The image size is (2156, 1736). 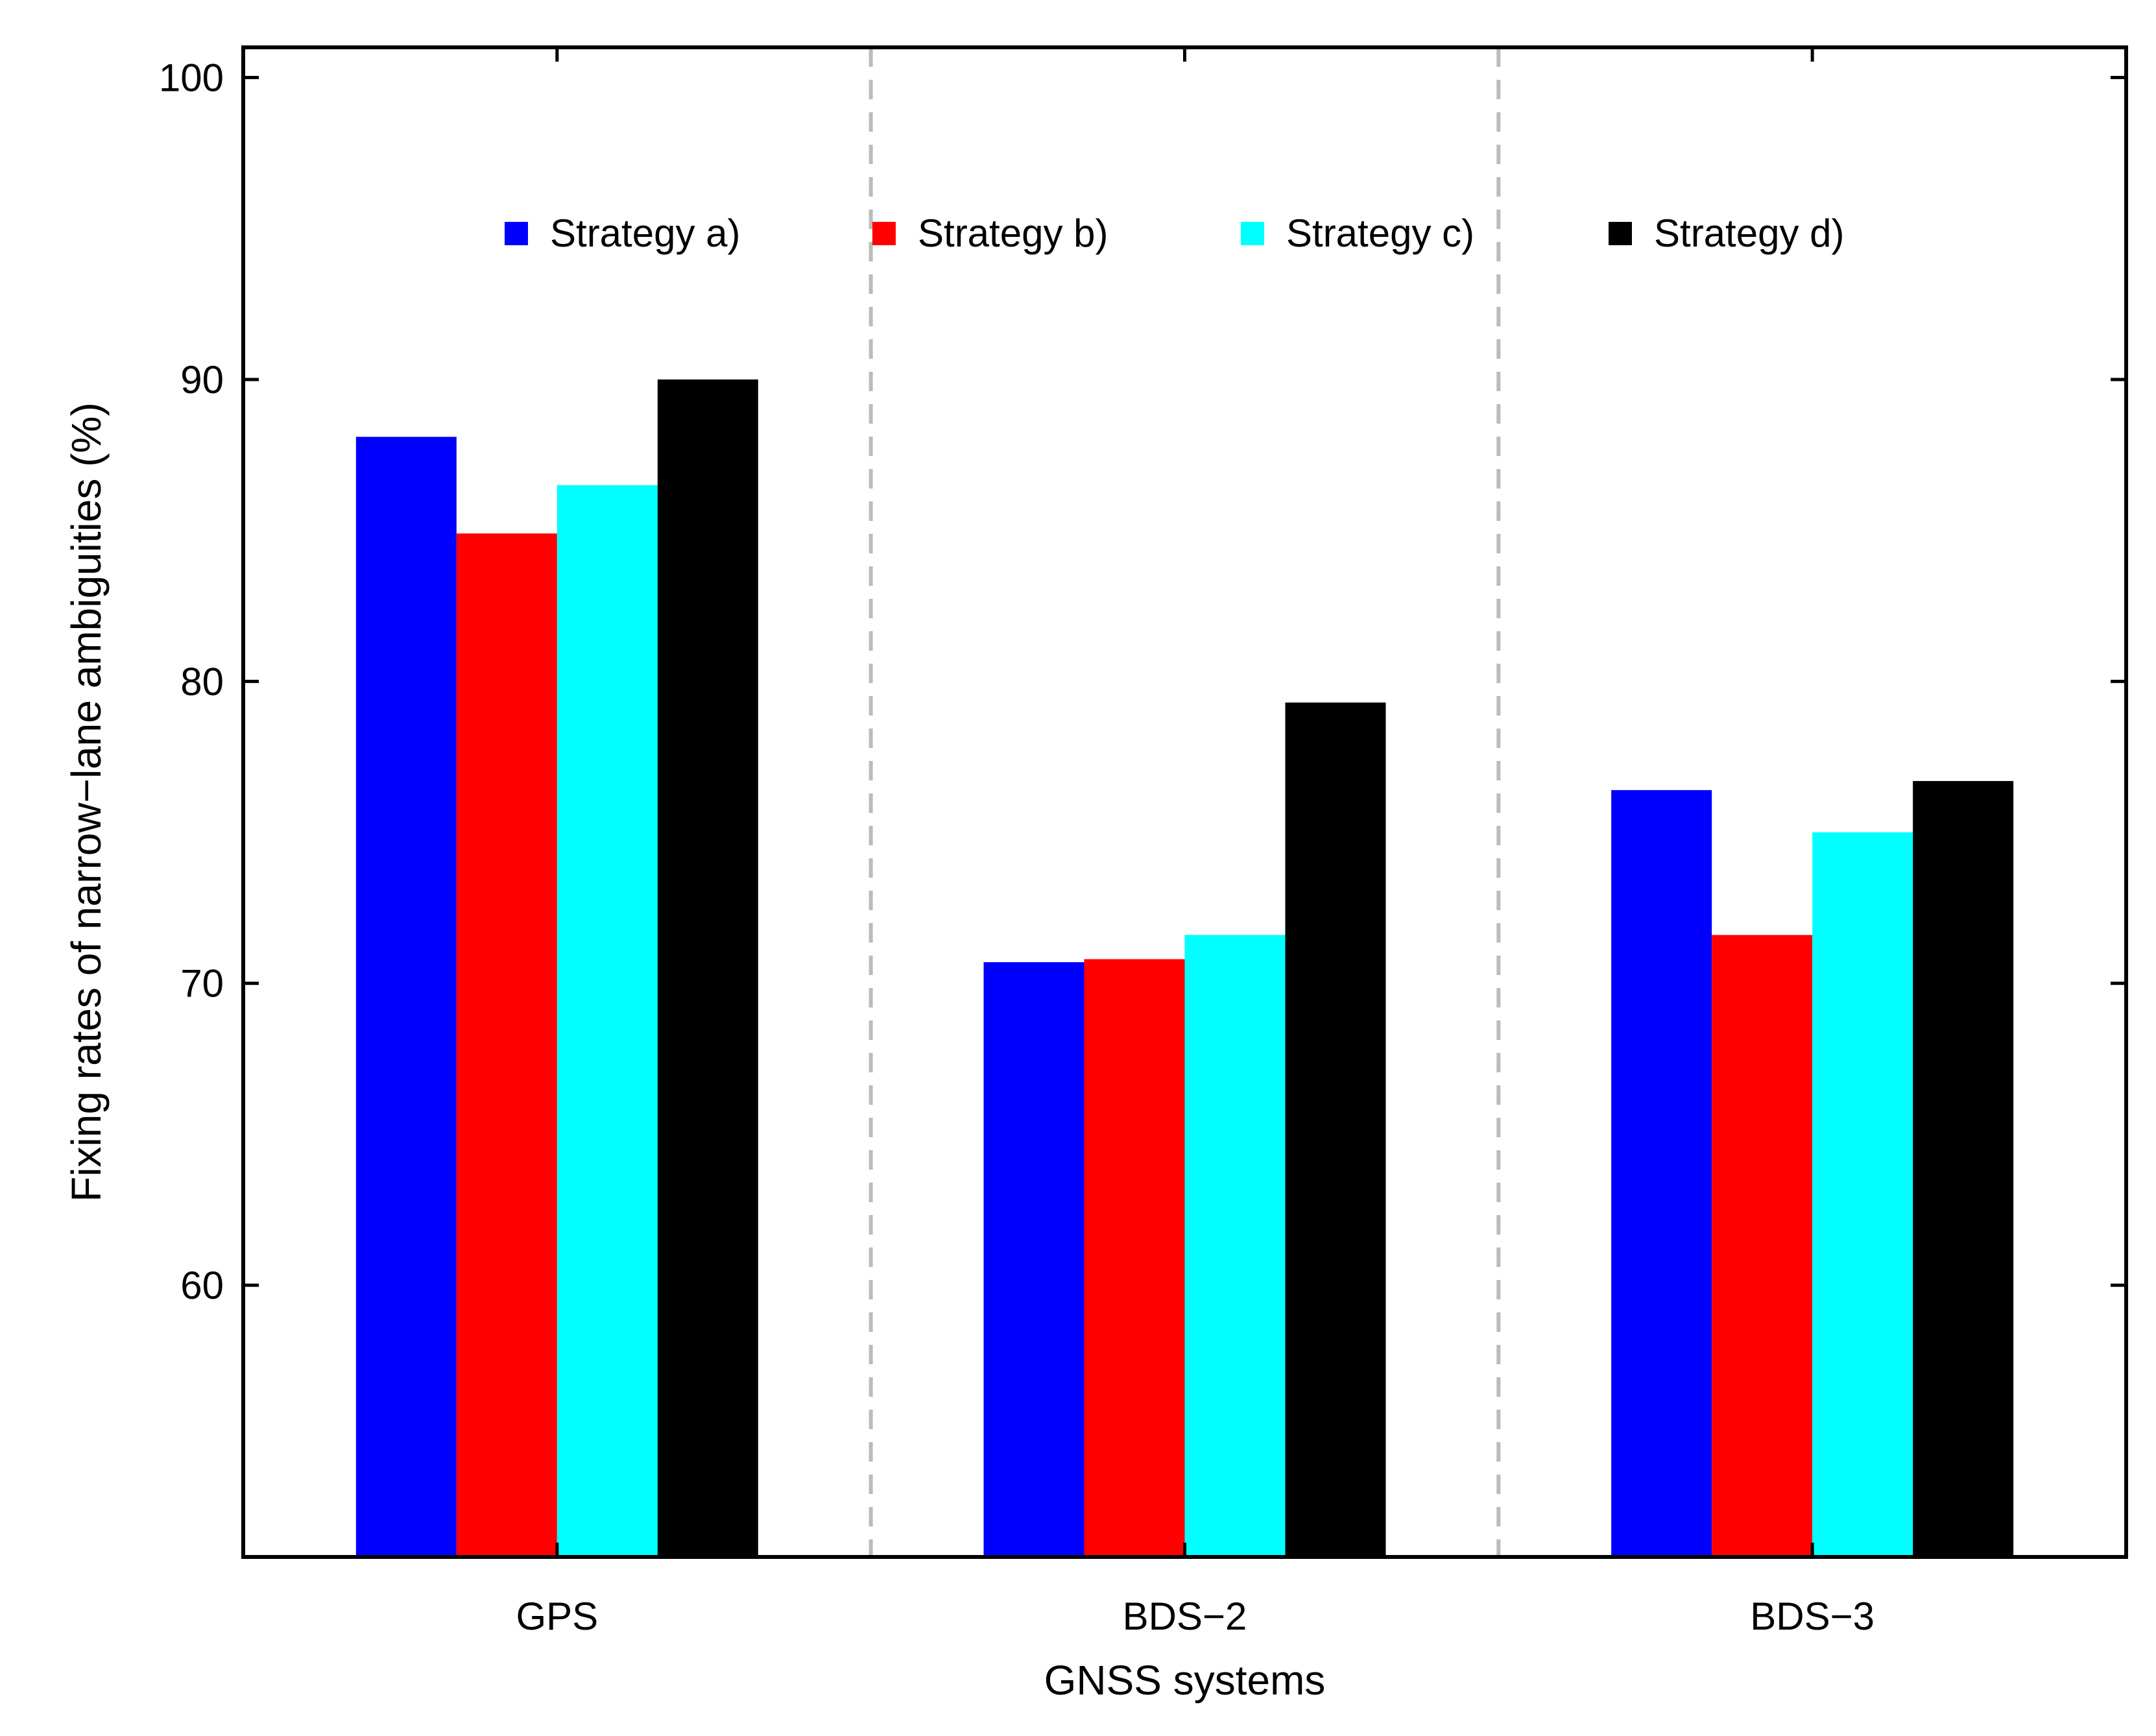 I want to click on x-tick-labels: GPS BDS−2 BDS−3, so click(x=1195, y=1616).